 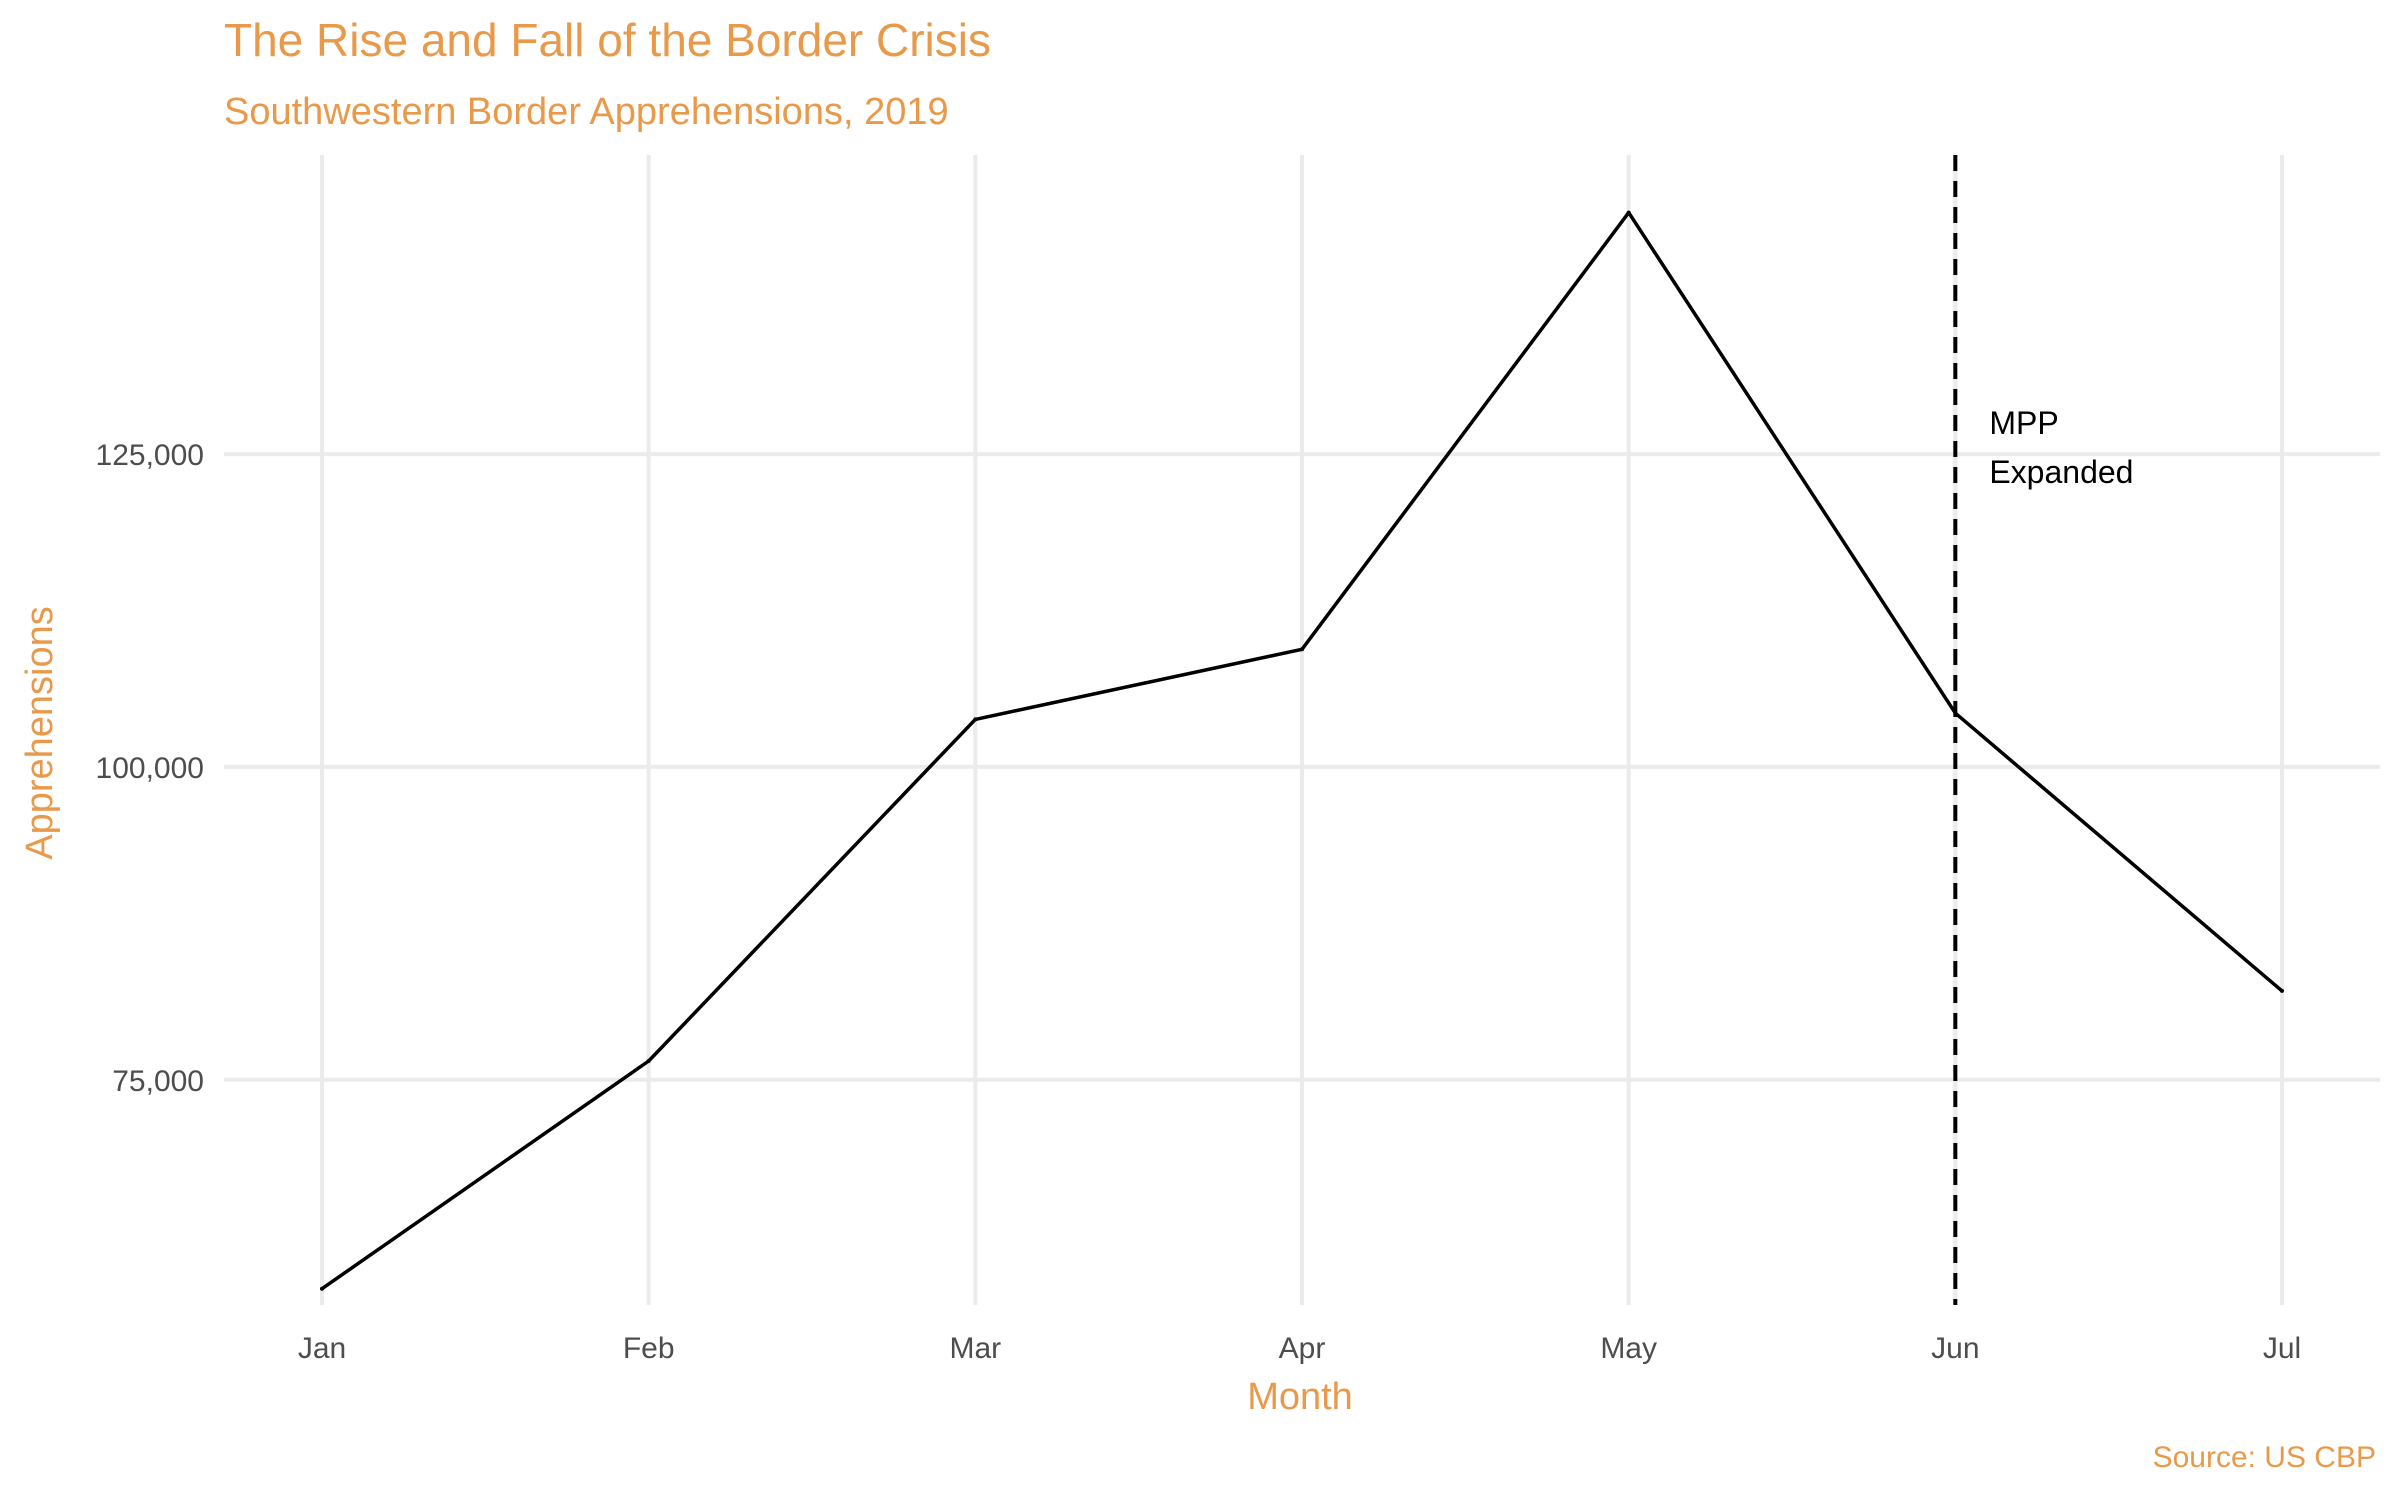 I want to click on y-axis-title: Apprehensions, so click(x=40, y=733).